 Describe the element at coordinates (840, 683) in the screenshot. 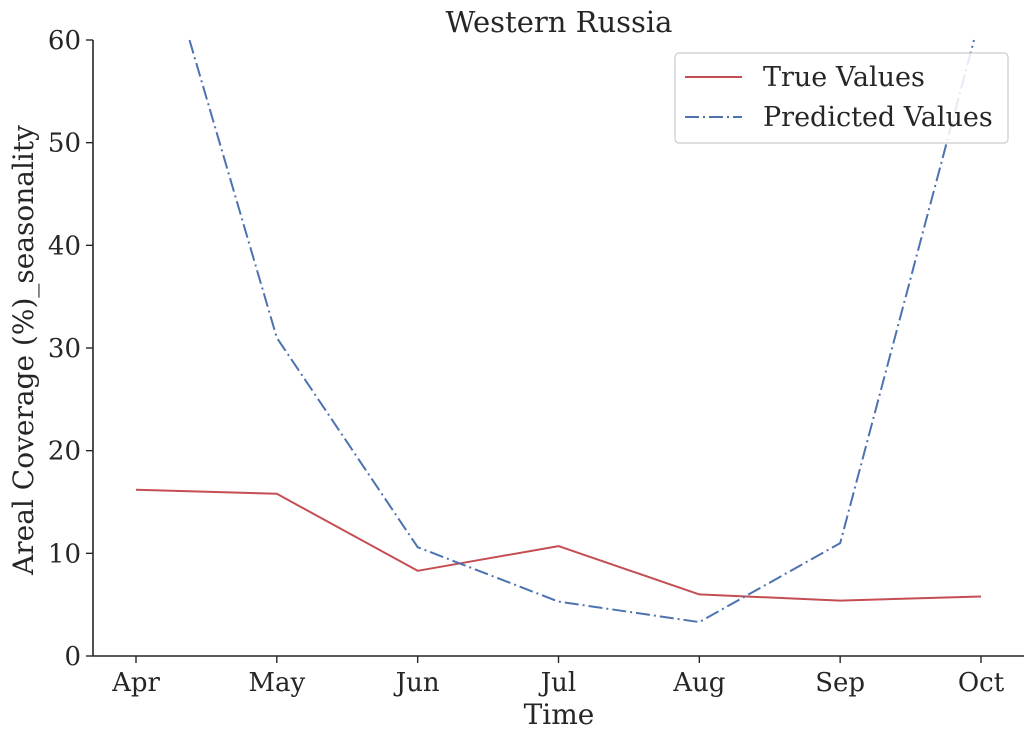

I see `x-tick-label: Sep` at that location.